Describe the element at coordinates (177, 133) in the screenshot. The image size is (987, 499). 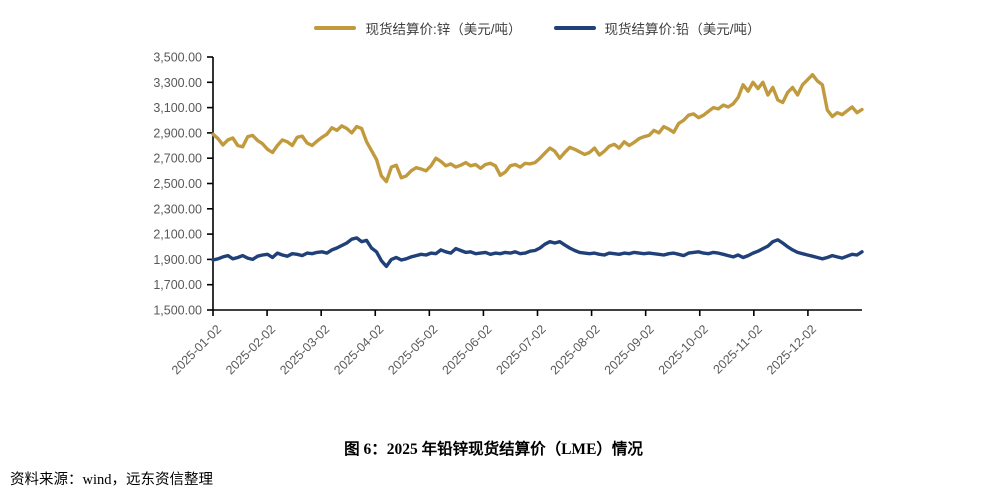
I see `y-tick-label: 2,900.00` at that location.